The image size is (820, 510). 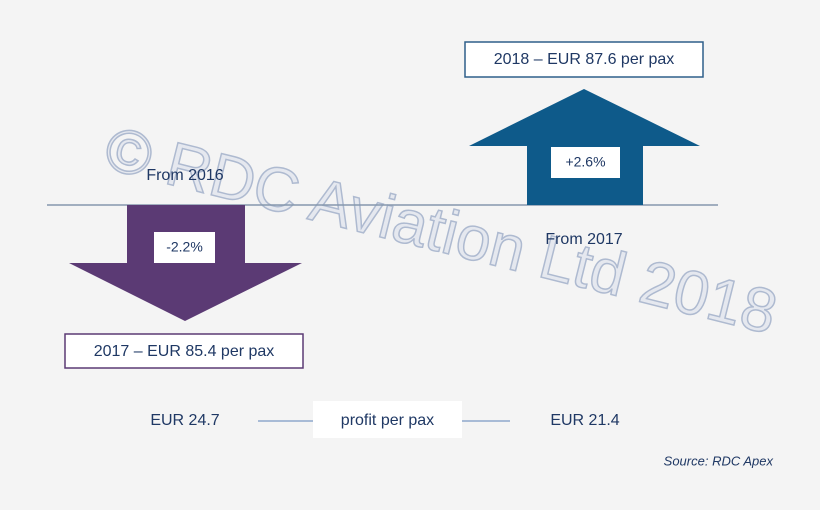 I want to click on profit-box, so click(x=387, y=419).